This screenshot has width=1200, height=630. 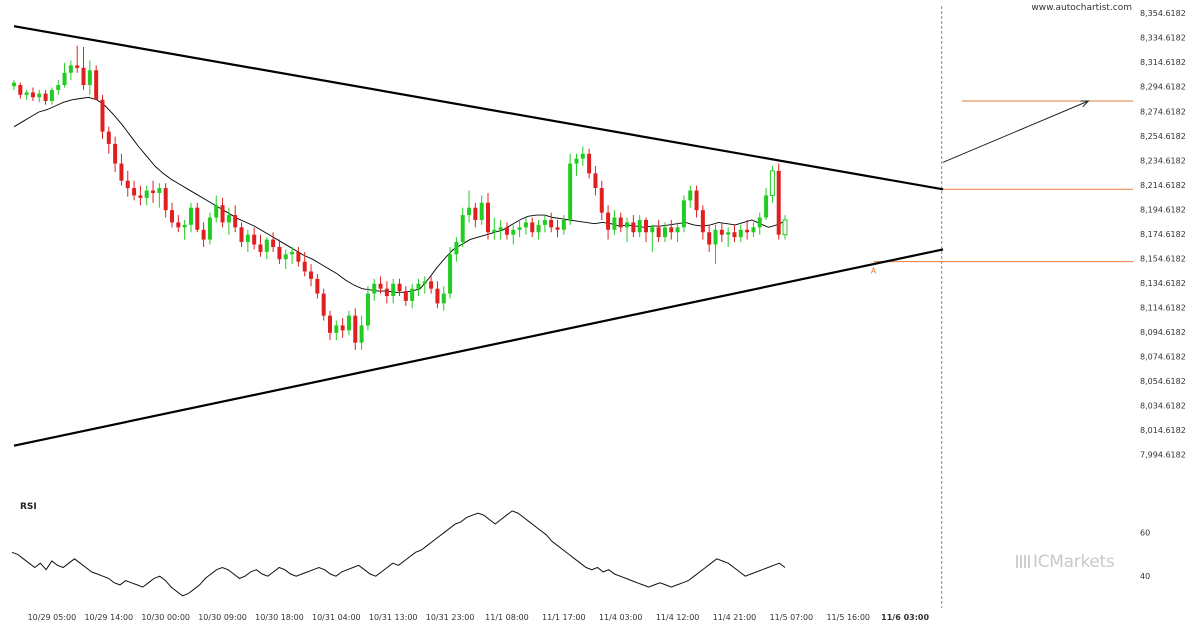 I want to click on y-tick-label: 8,014.6182, so click(x=1163, y=430).